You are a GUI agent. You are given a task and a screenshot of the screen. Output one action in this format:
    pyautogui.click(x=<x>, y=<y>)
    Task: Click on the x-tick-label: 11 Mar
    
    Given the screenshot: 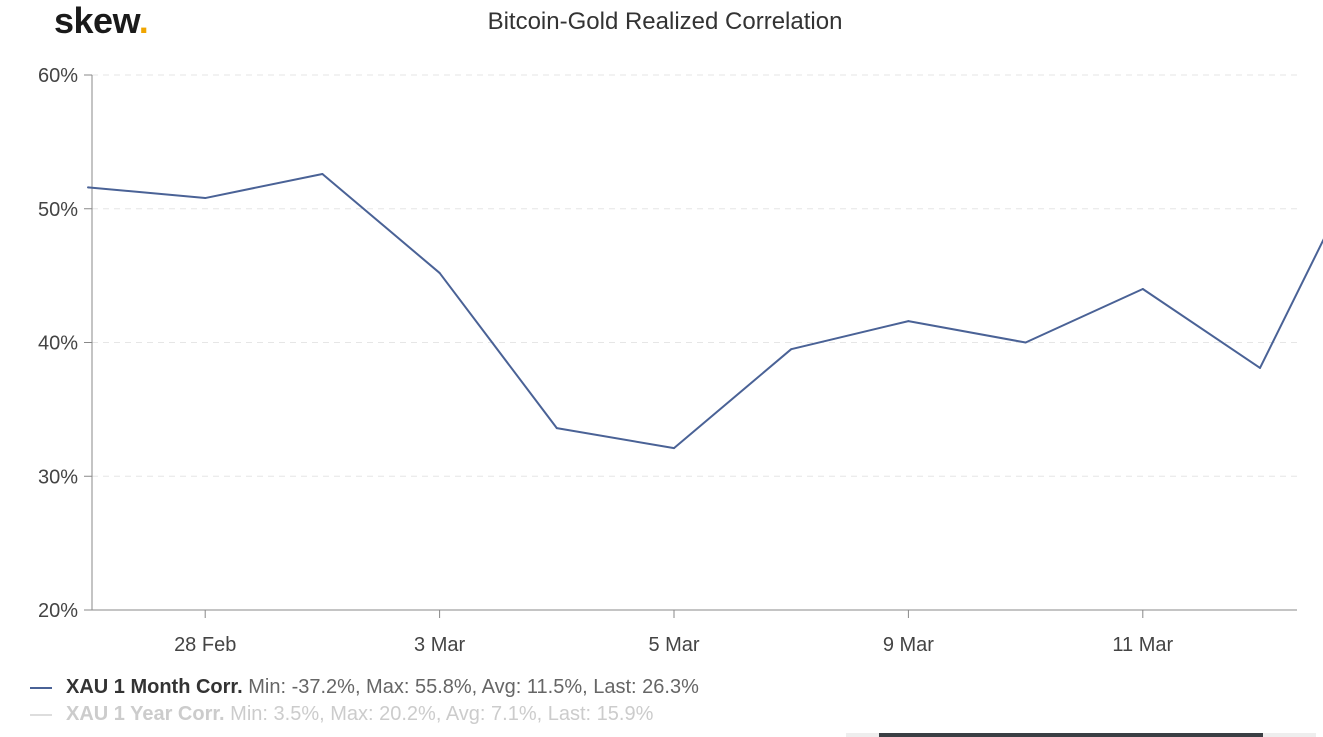 What is the action you would take?
    pyautogui.click(x=1142, y=645)
    